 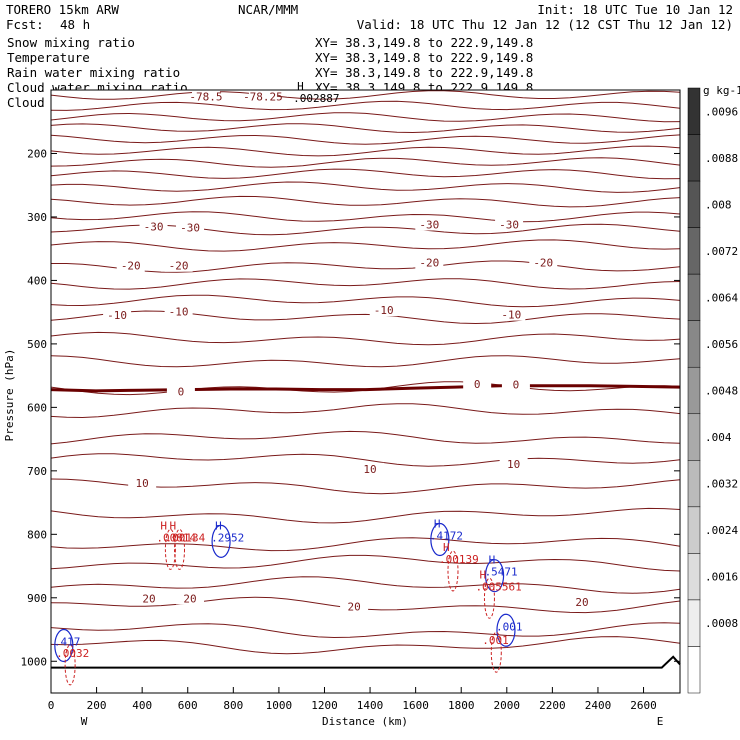 What do you see at coordinates (9, 395) in the screenshot?
I see `y-axis-label: Pressure (hPa)` at bounding box center [9, 395].